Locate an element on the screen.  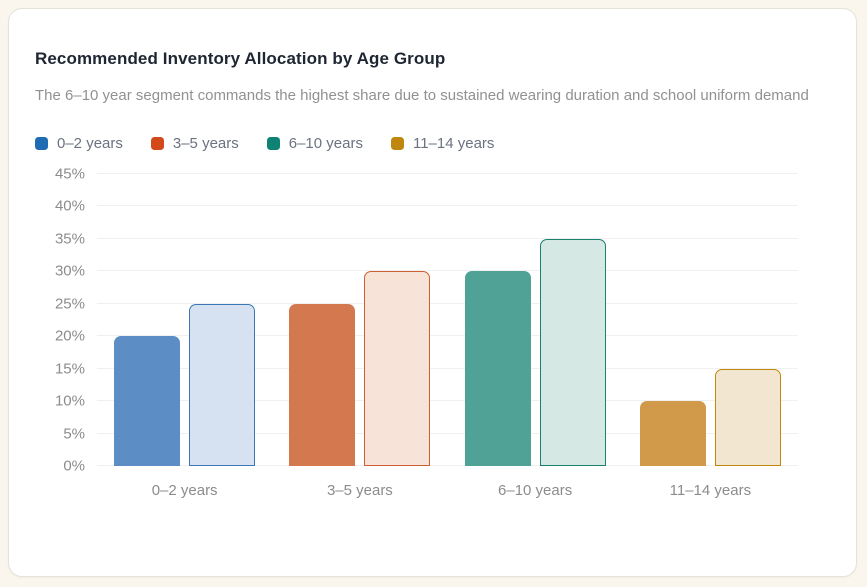
x-axis-tick-label: 11–14 years is located at coordinates (710, 490).